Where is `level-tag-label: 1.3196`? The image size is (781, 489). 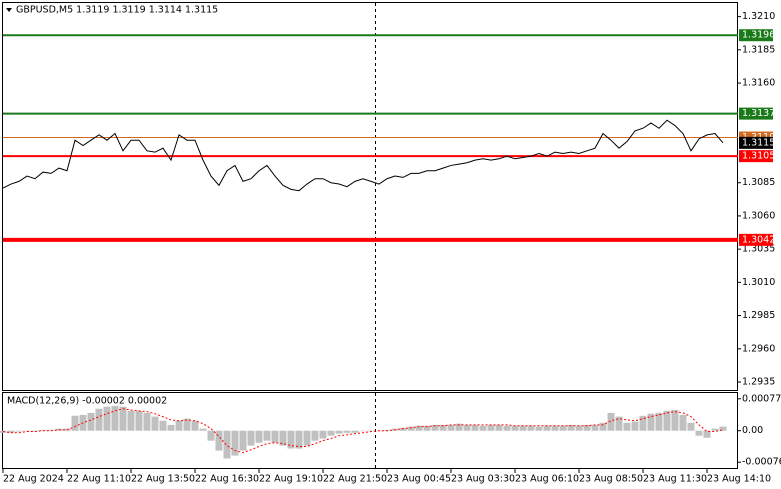 level-tag-label: 1.3196 is located at coordinates (758, 35).